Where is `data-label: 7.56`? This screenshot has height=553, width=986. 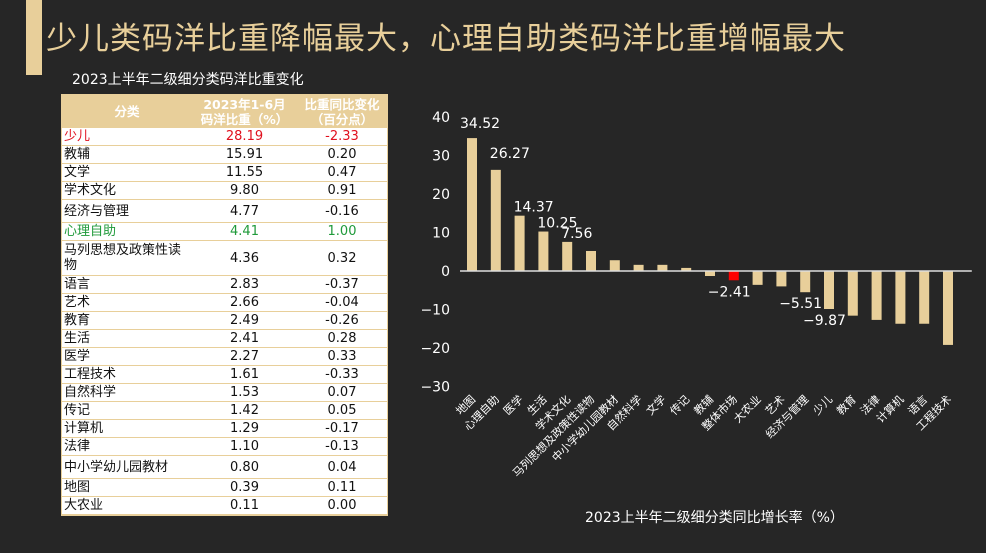
data-label: 7.56 is located at coordinates (576, 234).